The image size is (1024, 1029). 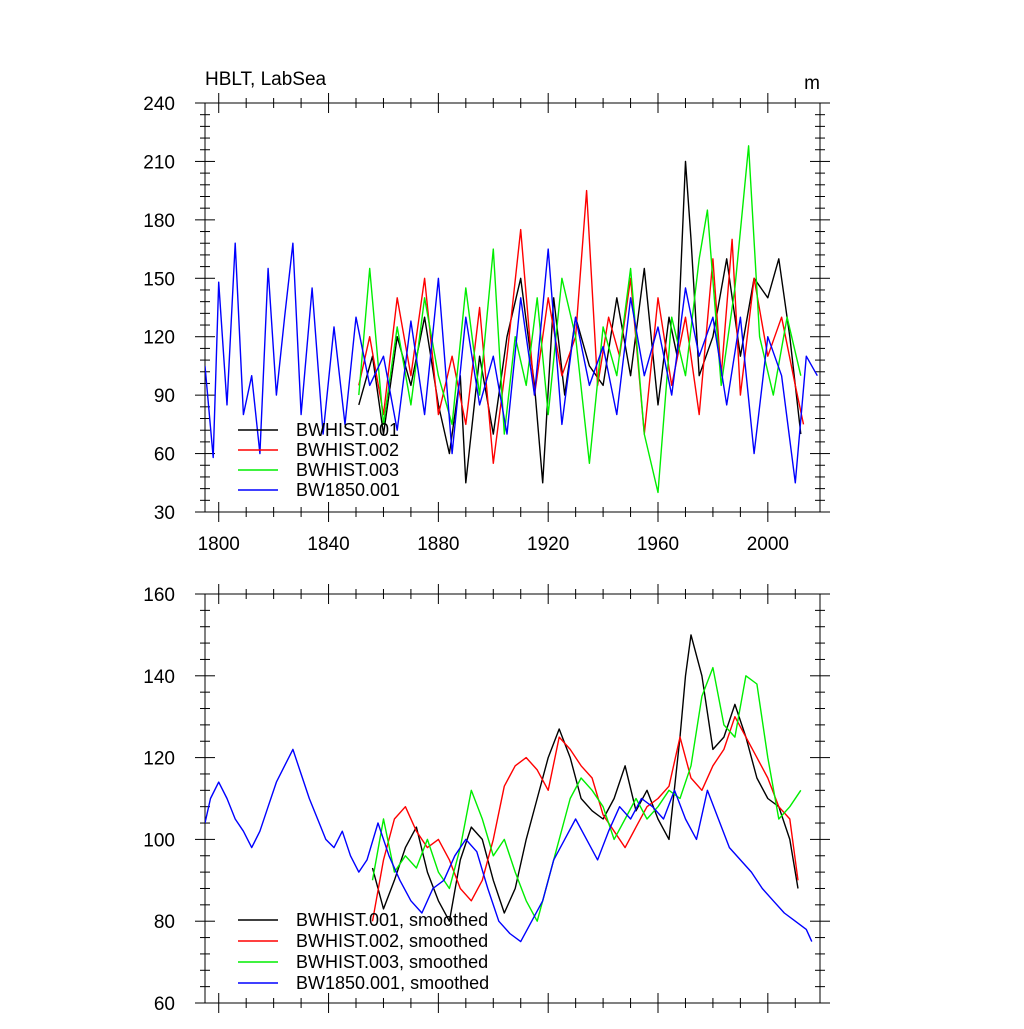 I want to click on units-label: m, so click(x=812, y=83).